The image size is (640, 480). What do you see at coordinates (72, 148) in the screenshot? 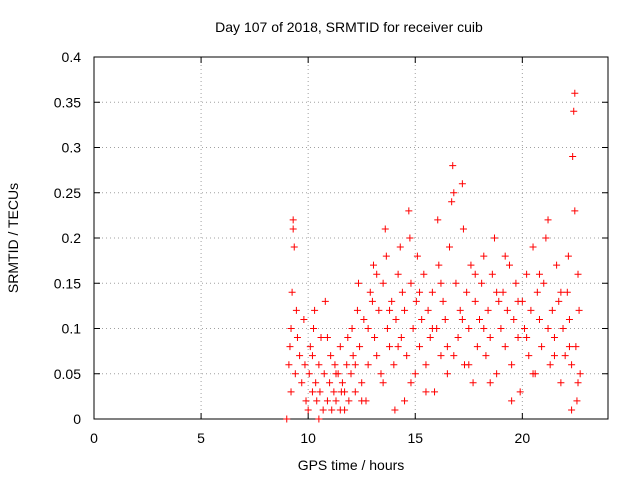
I see `y-tick-label: 0.3` at bounding box center [72, 148].